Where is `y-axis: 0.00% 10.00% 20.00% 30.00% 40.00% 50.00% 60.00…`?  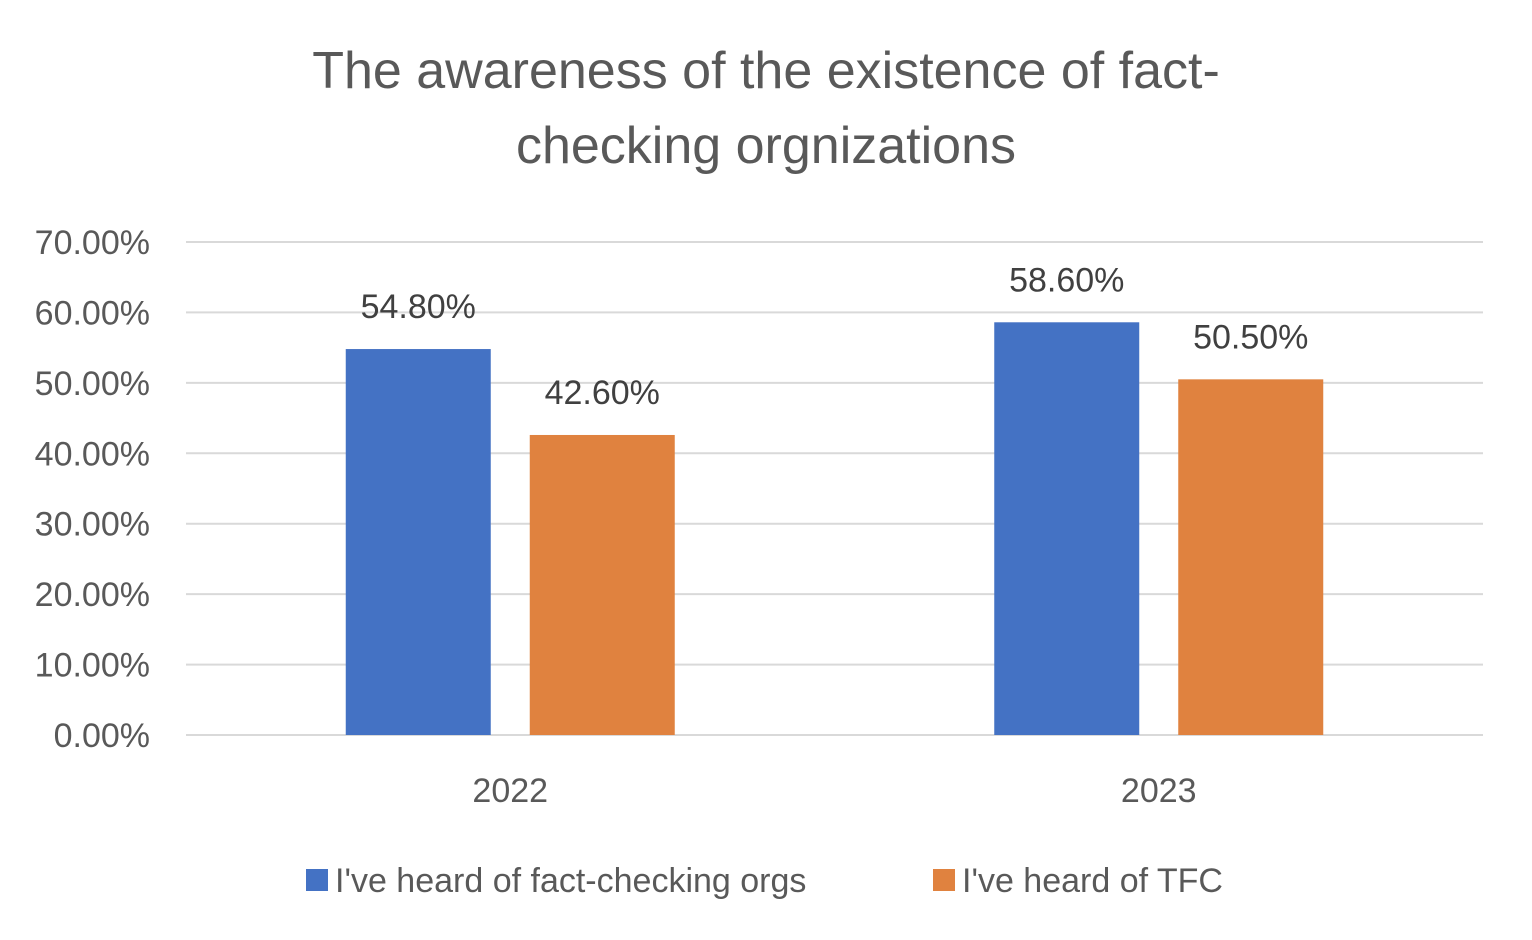 y-axis: 0.00% 10.00% 20.00% 30.00% 40.00% 50.00% 60.00… is located at coordinates (92, 489).